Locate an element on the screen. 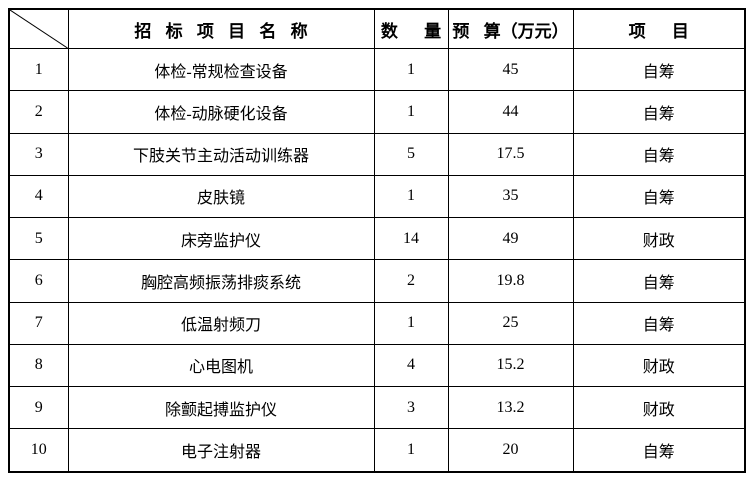 The height and width of the screenshot is (478, 752). row-number-cell: 5 is located at coordinates (38, 238).